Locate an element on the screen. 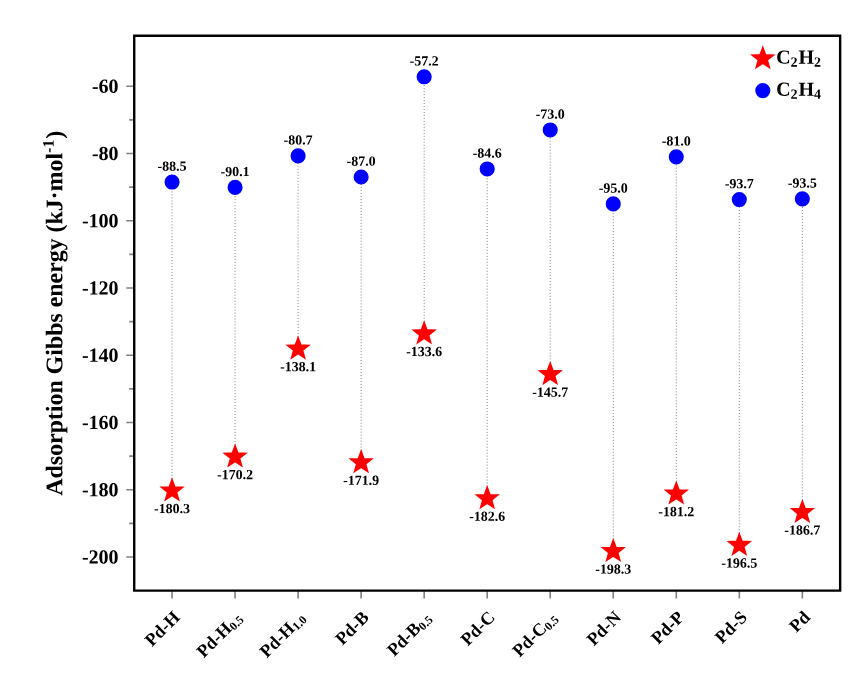 This screenshot has width=866, height=686. y-tick-label: -200 is located at coordinates (100, 557).